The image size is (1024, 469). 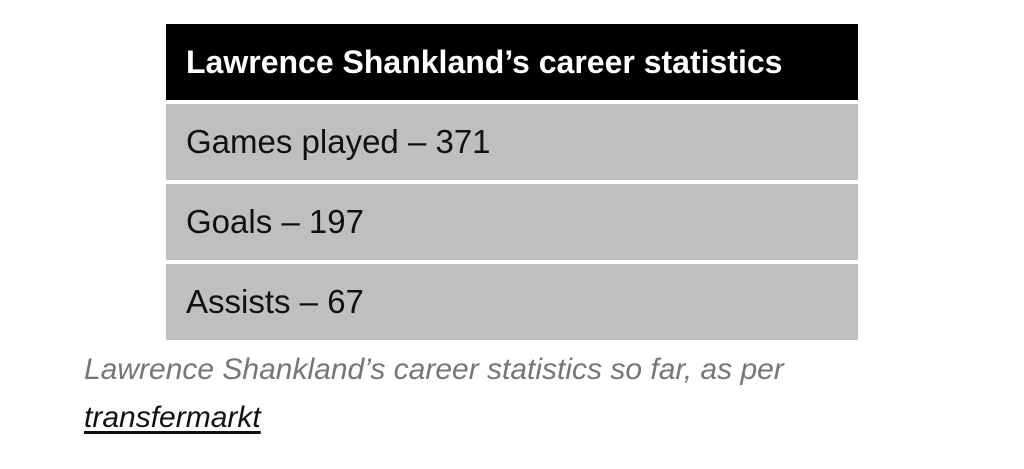 What do you see at coordinates (512, 302) in the screenshot?
I see `table-row-assists: Assists – 67` at bounding box center [512, 302].